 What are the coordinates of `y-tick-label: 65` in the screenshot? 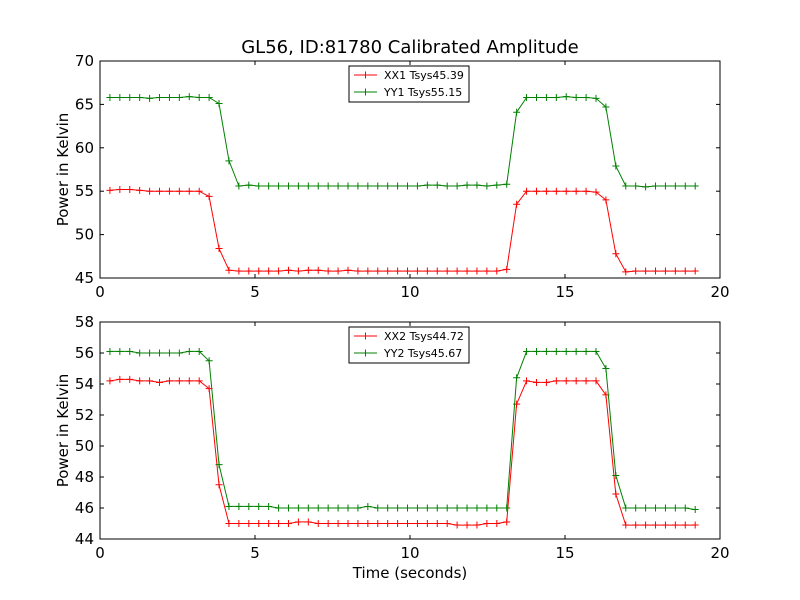 It's located at (84, 104).